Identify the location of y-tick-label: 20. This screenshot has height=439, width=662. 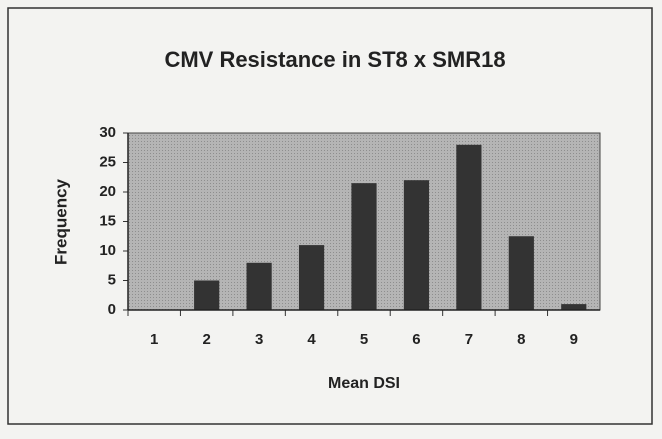
(107, 191).